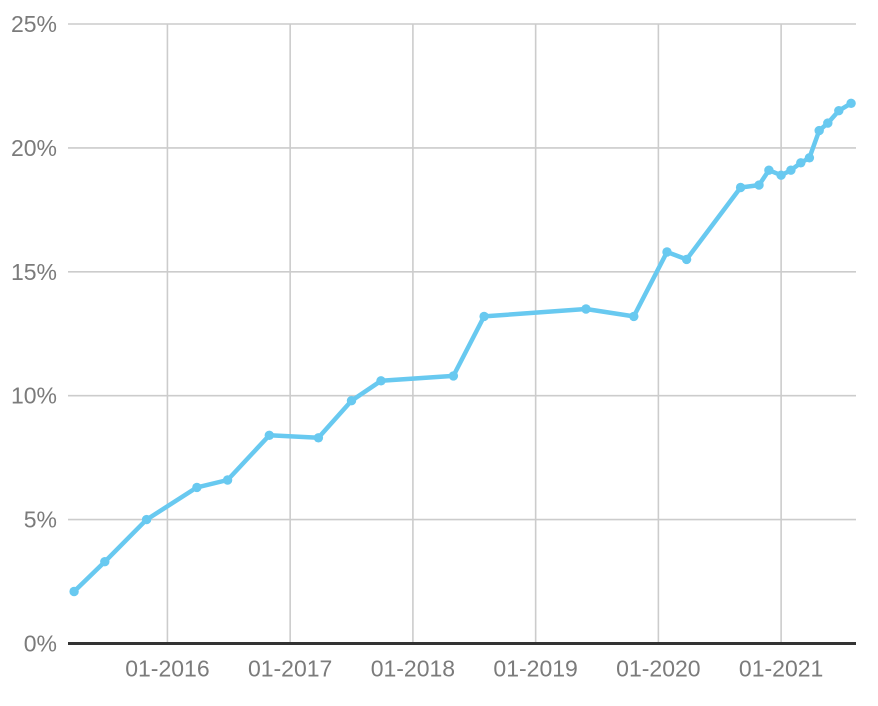 The image size is (878, 706). Describe the element at coordinates (413, 669) in the screenshot. I see `x-tick-label: 01-2018` at that location.